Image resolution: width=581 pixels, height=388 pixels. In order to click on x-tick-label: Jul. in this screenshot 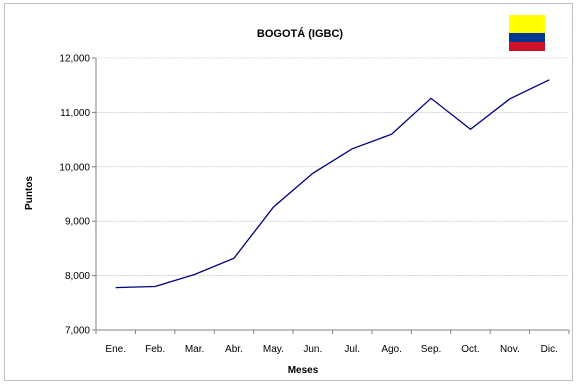, I will do `click(352, 349)`.